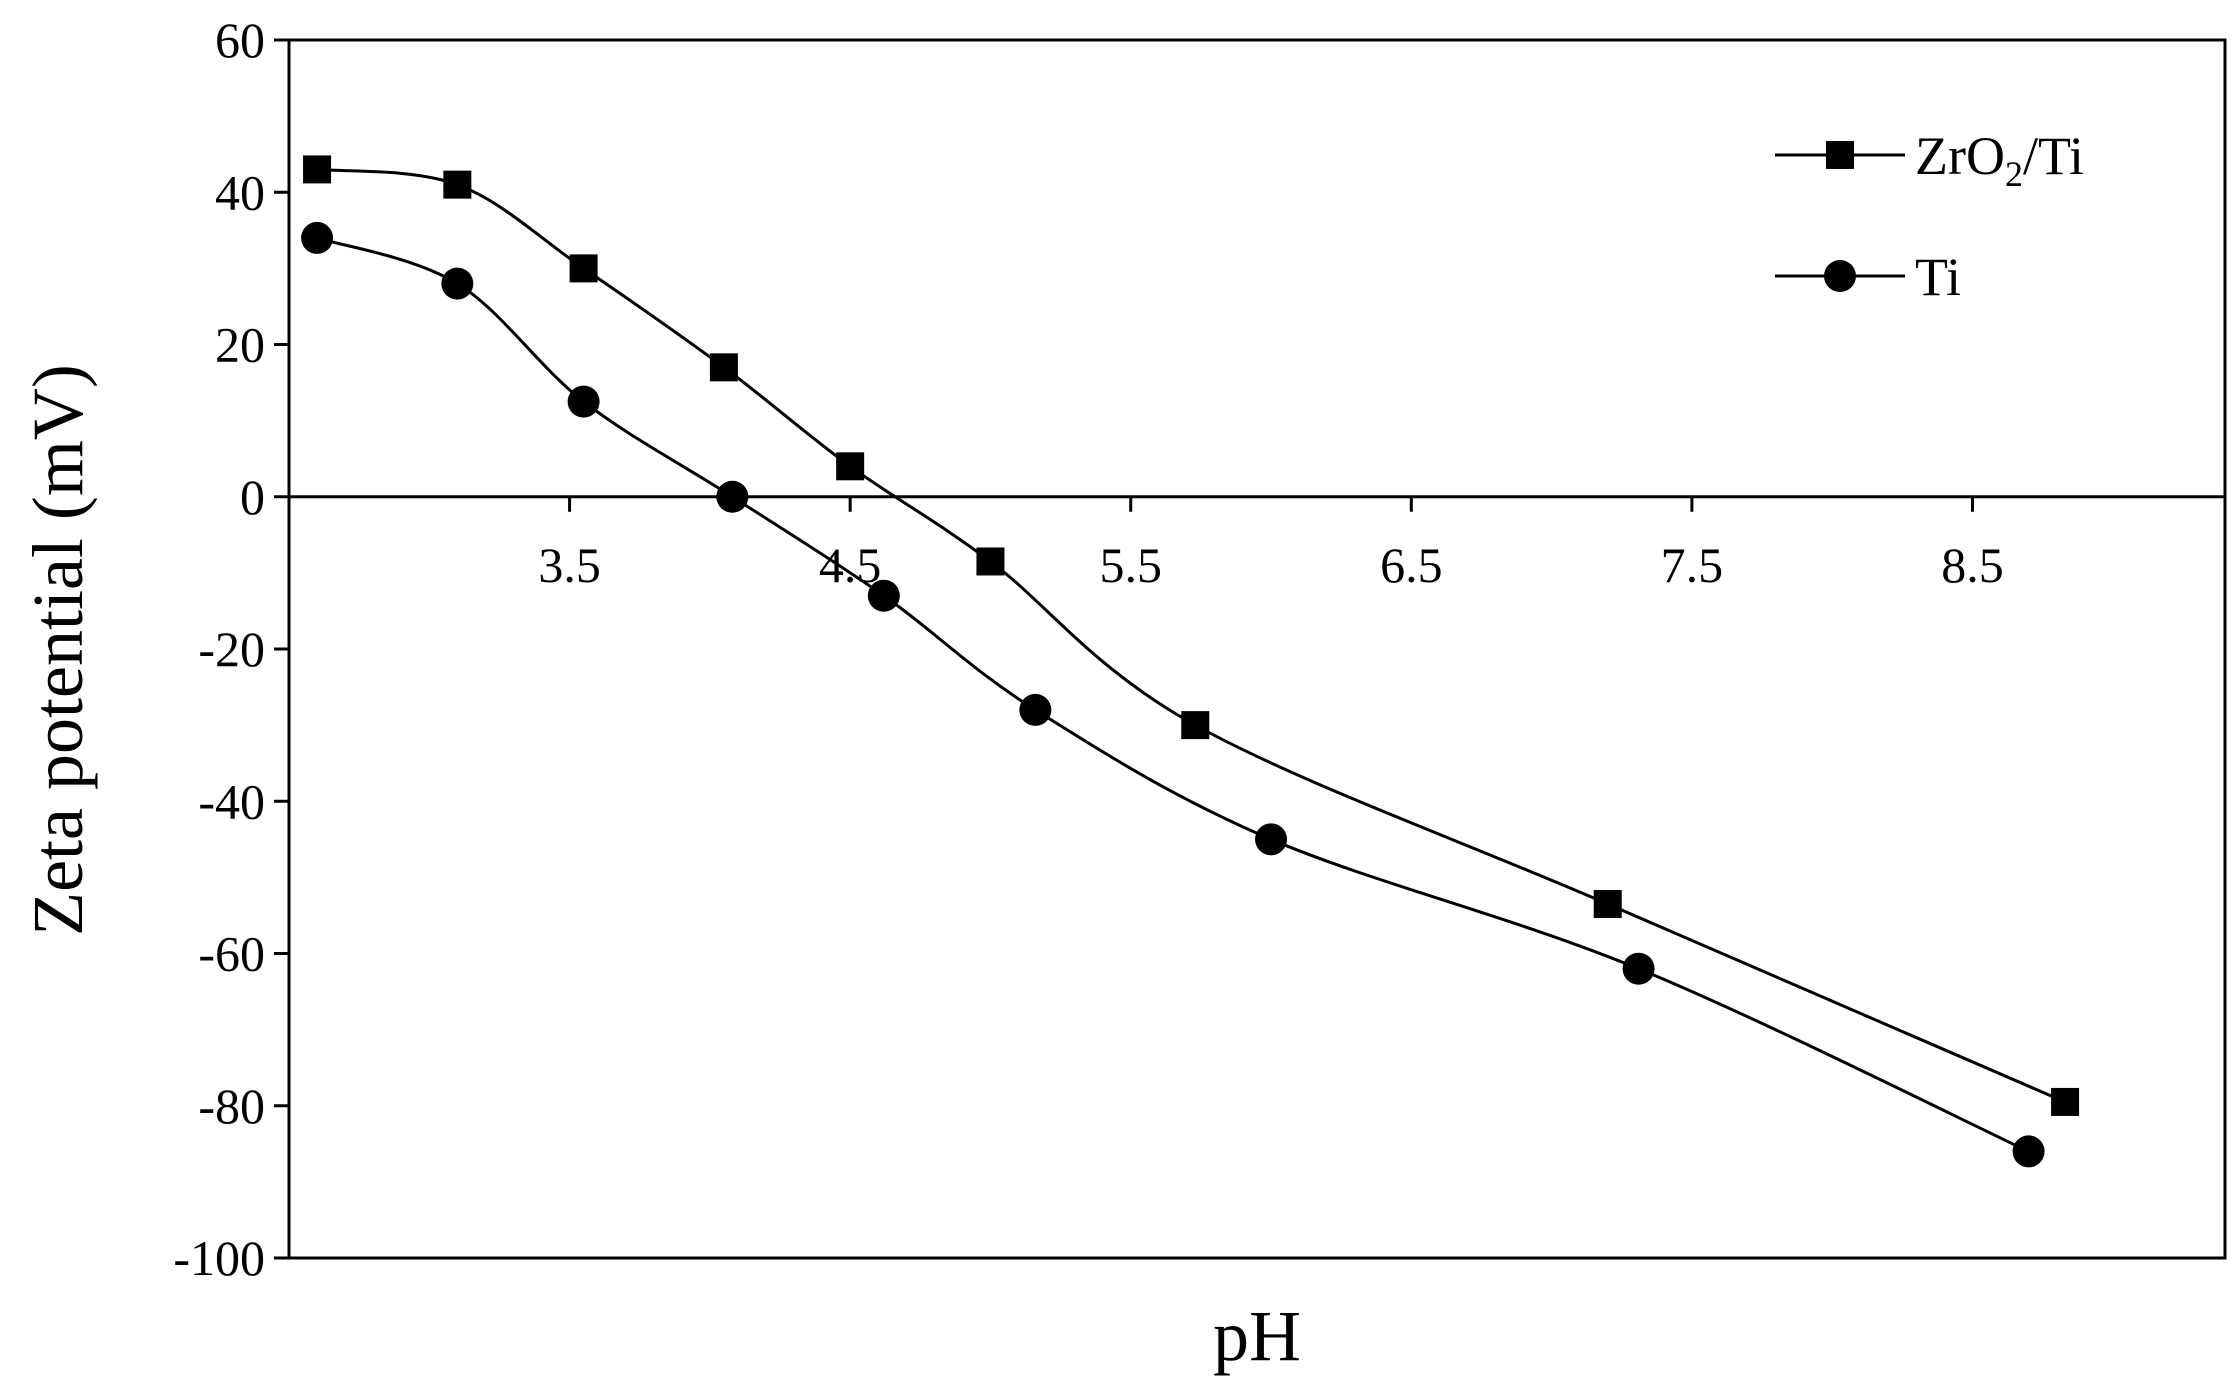 The width and height of the screenshot is (2240, 1390). What do you see at coordinates (1972, 565) in the screenshot?
I see `x-tick-label: 8.5` at bounding box center [1972, 565].